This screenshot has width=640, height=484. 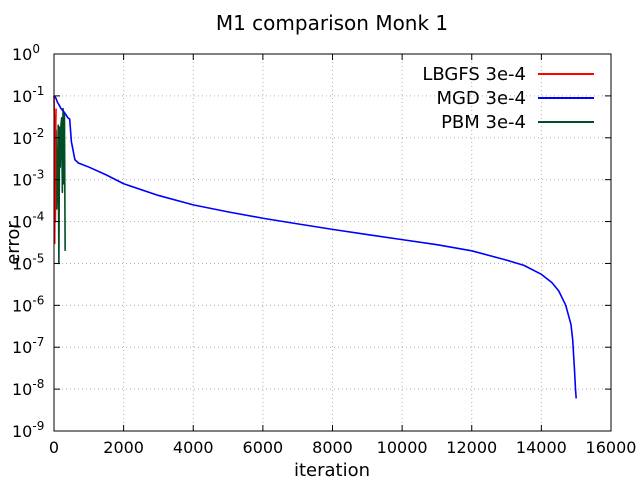 I want to click on y-tick-exponent: -7, so click(x=38, y=342).